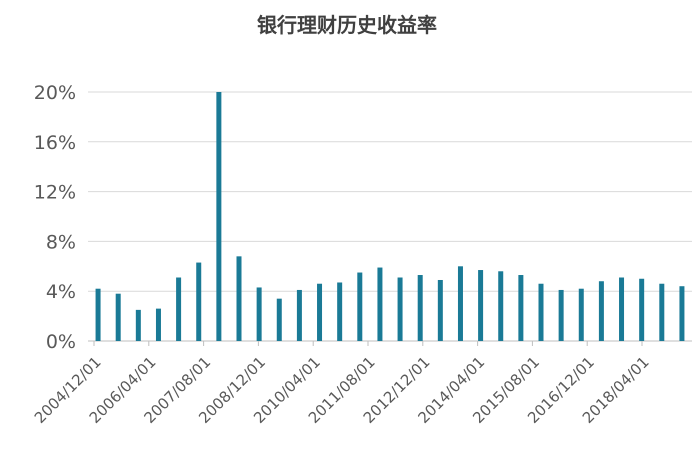 This screenshot has width=694, height=471. I want to click on y-tick-label: 8%, so click(61, 242).